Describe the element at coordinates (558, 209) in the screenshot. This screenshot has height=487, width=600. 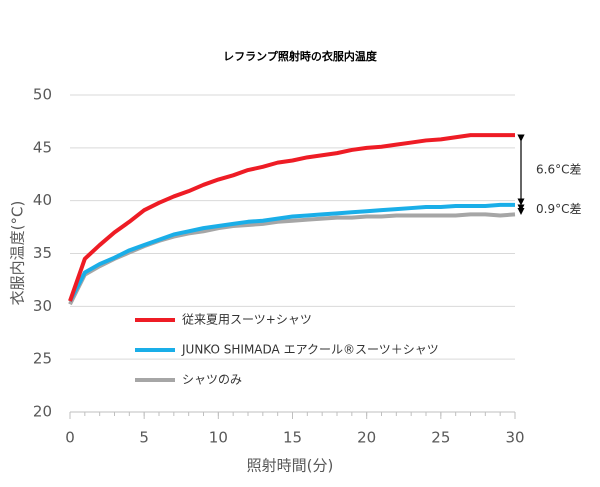
I see `annotation: 0.9°C差` at that location.